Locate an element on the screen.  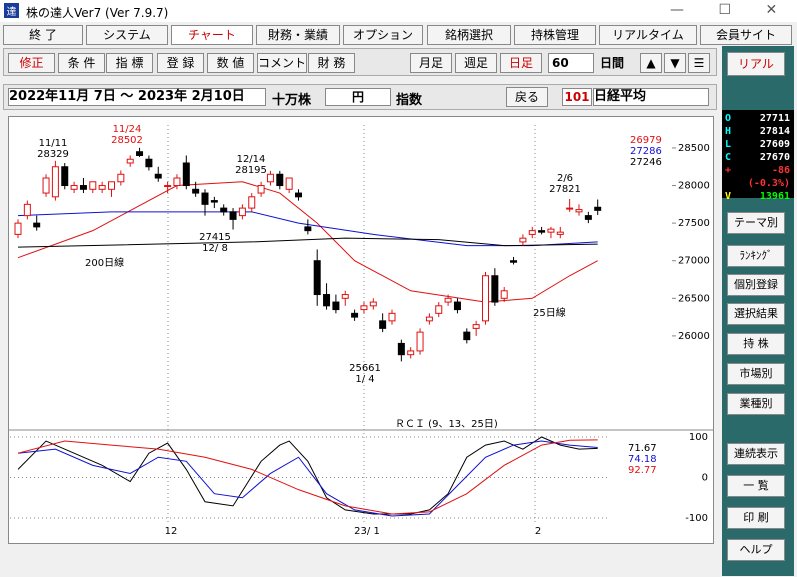
code: 101 is located at coordinates (577, 97).